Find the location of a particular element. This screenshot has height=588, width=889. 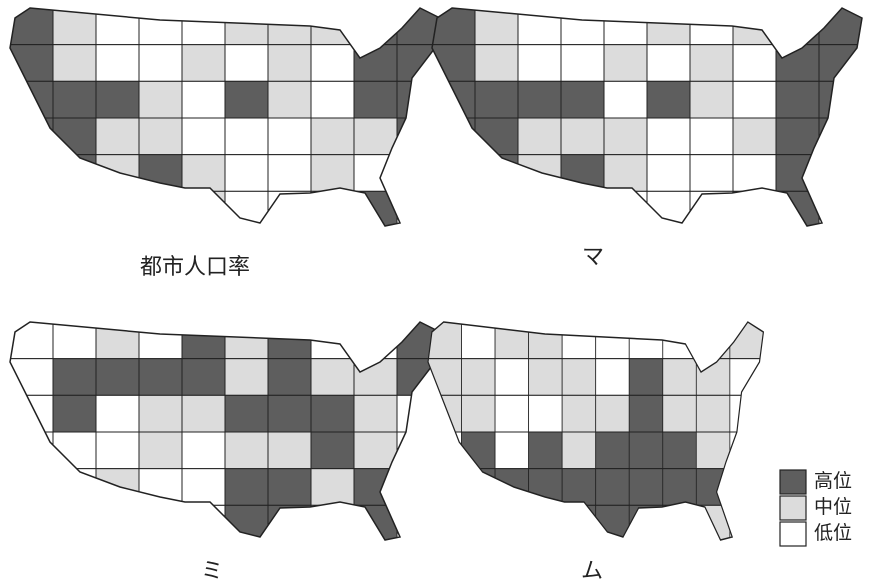

legend-label: 中位 is located at coordinates (833, 507).